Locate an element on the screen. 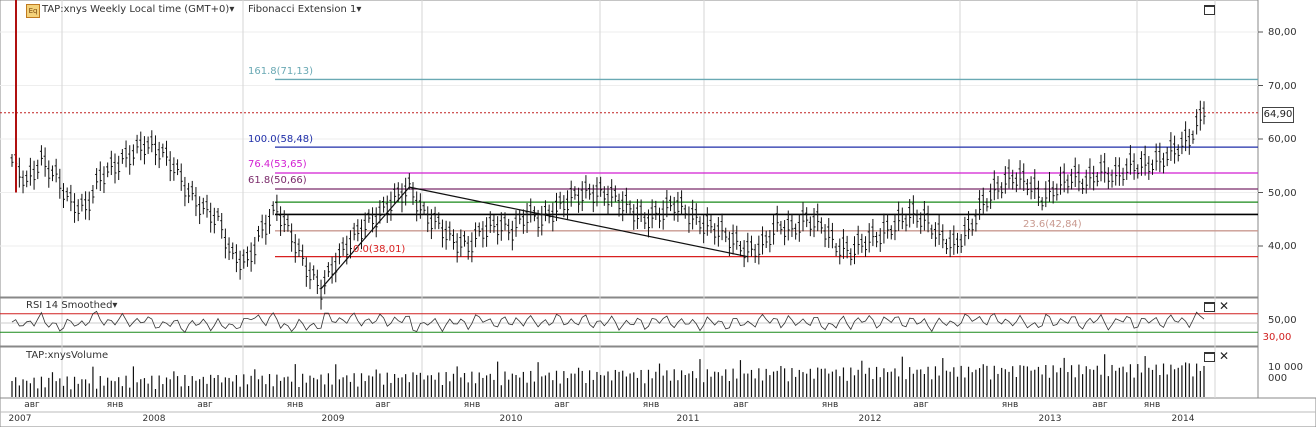  trend-lines is located at coordinates (534, 238).